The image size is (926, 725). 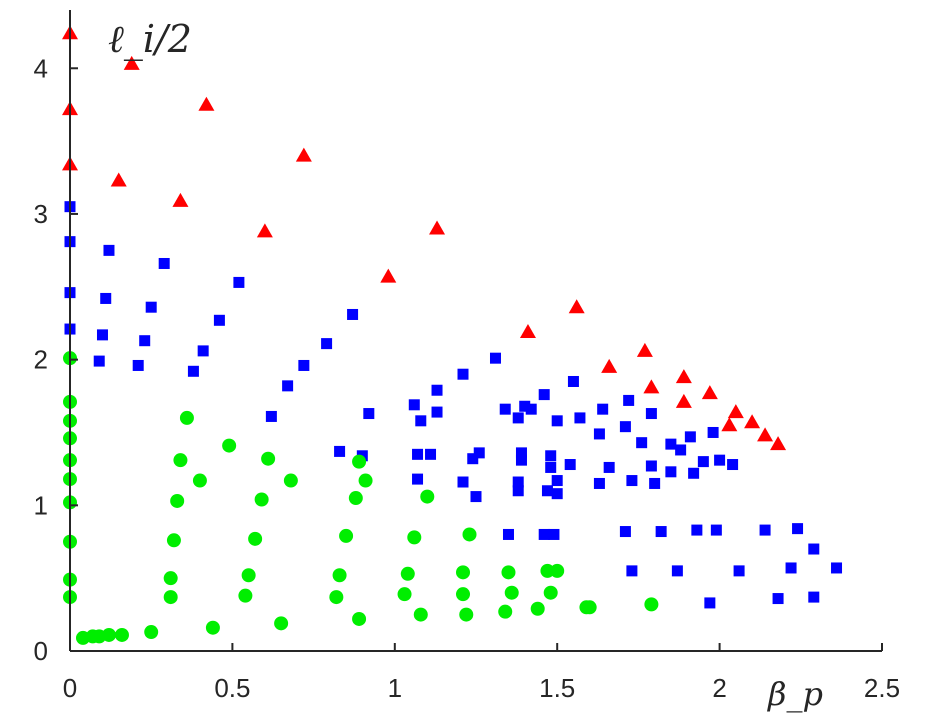 What do you see at coordinates (395, 688) in the screenshot?
I see `x-tick-label-2: 1` at bounding box center [395, 688].